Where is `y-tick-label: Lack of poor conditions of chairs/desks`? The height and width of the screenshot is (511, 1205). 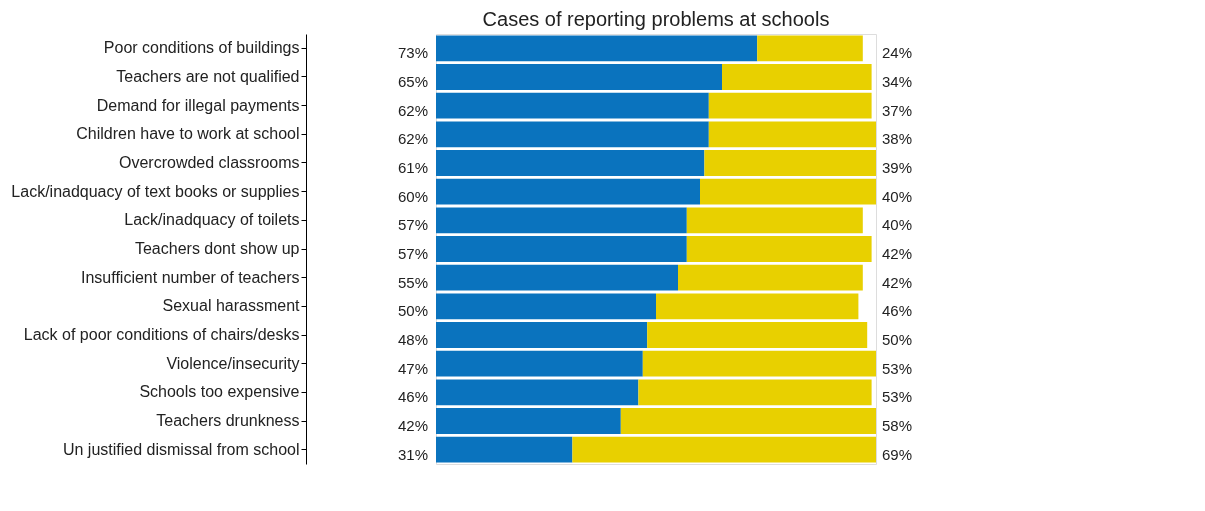 y-tick-label: Lack of poor conditions of chairs/desks is located at coordinates (161, 334).